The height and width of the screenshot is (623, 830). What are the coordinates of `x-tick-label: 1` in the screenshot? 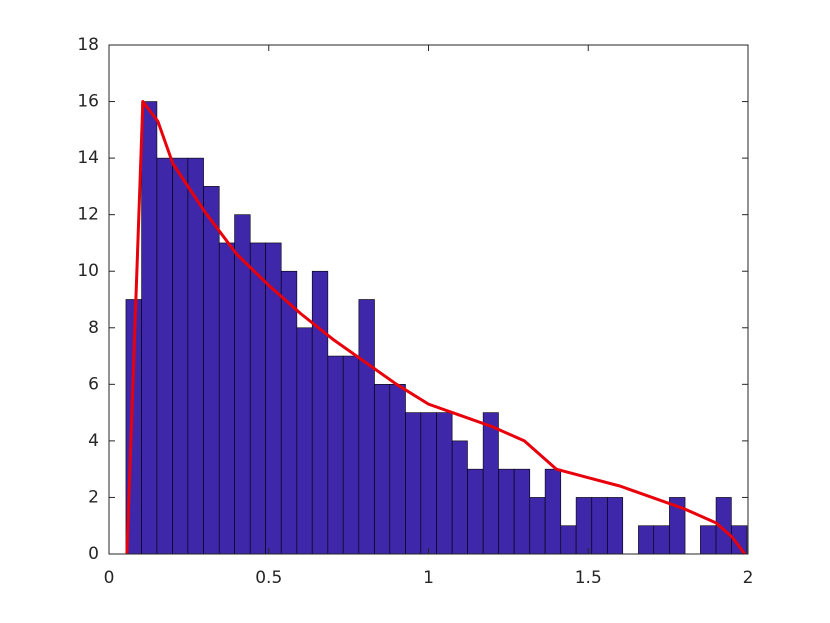 It's located at (428, 578).